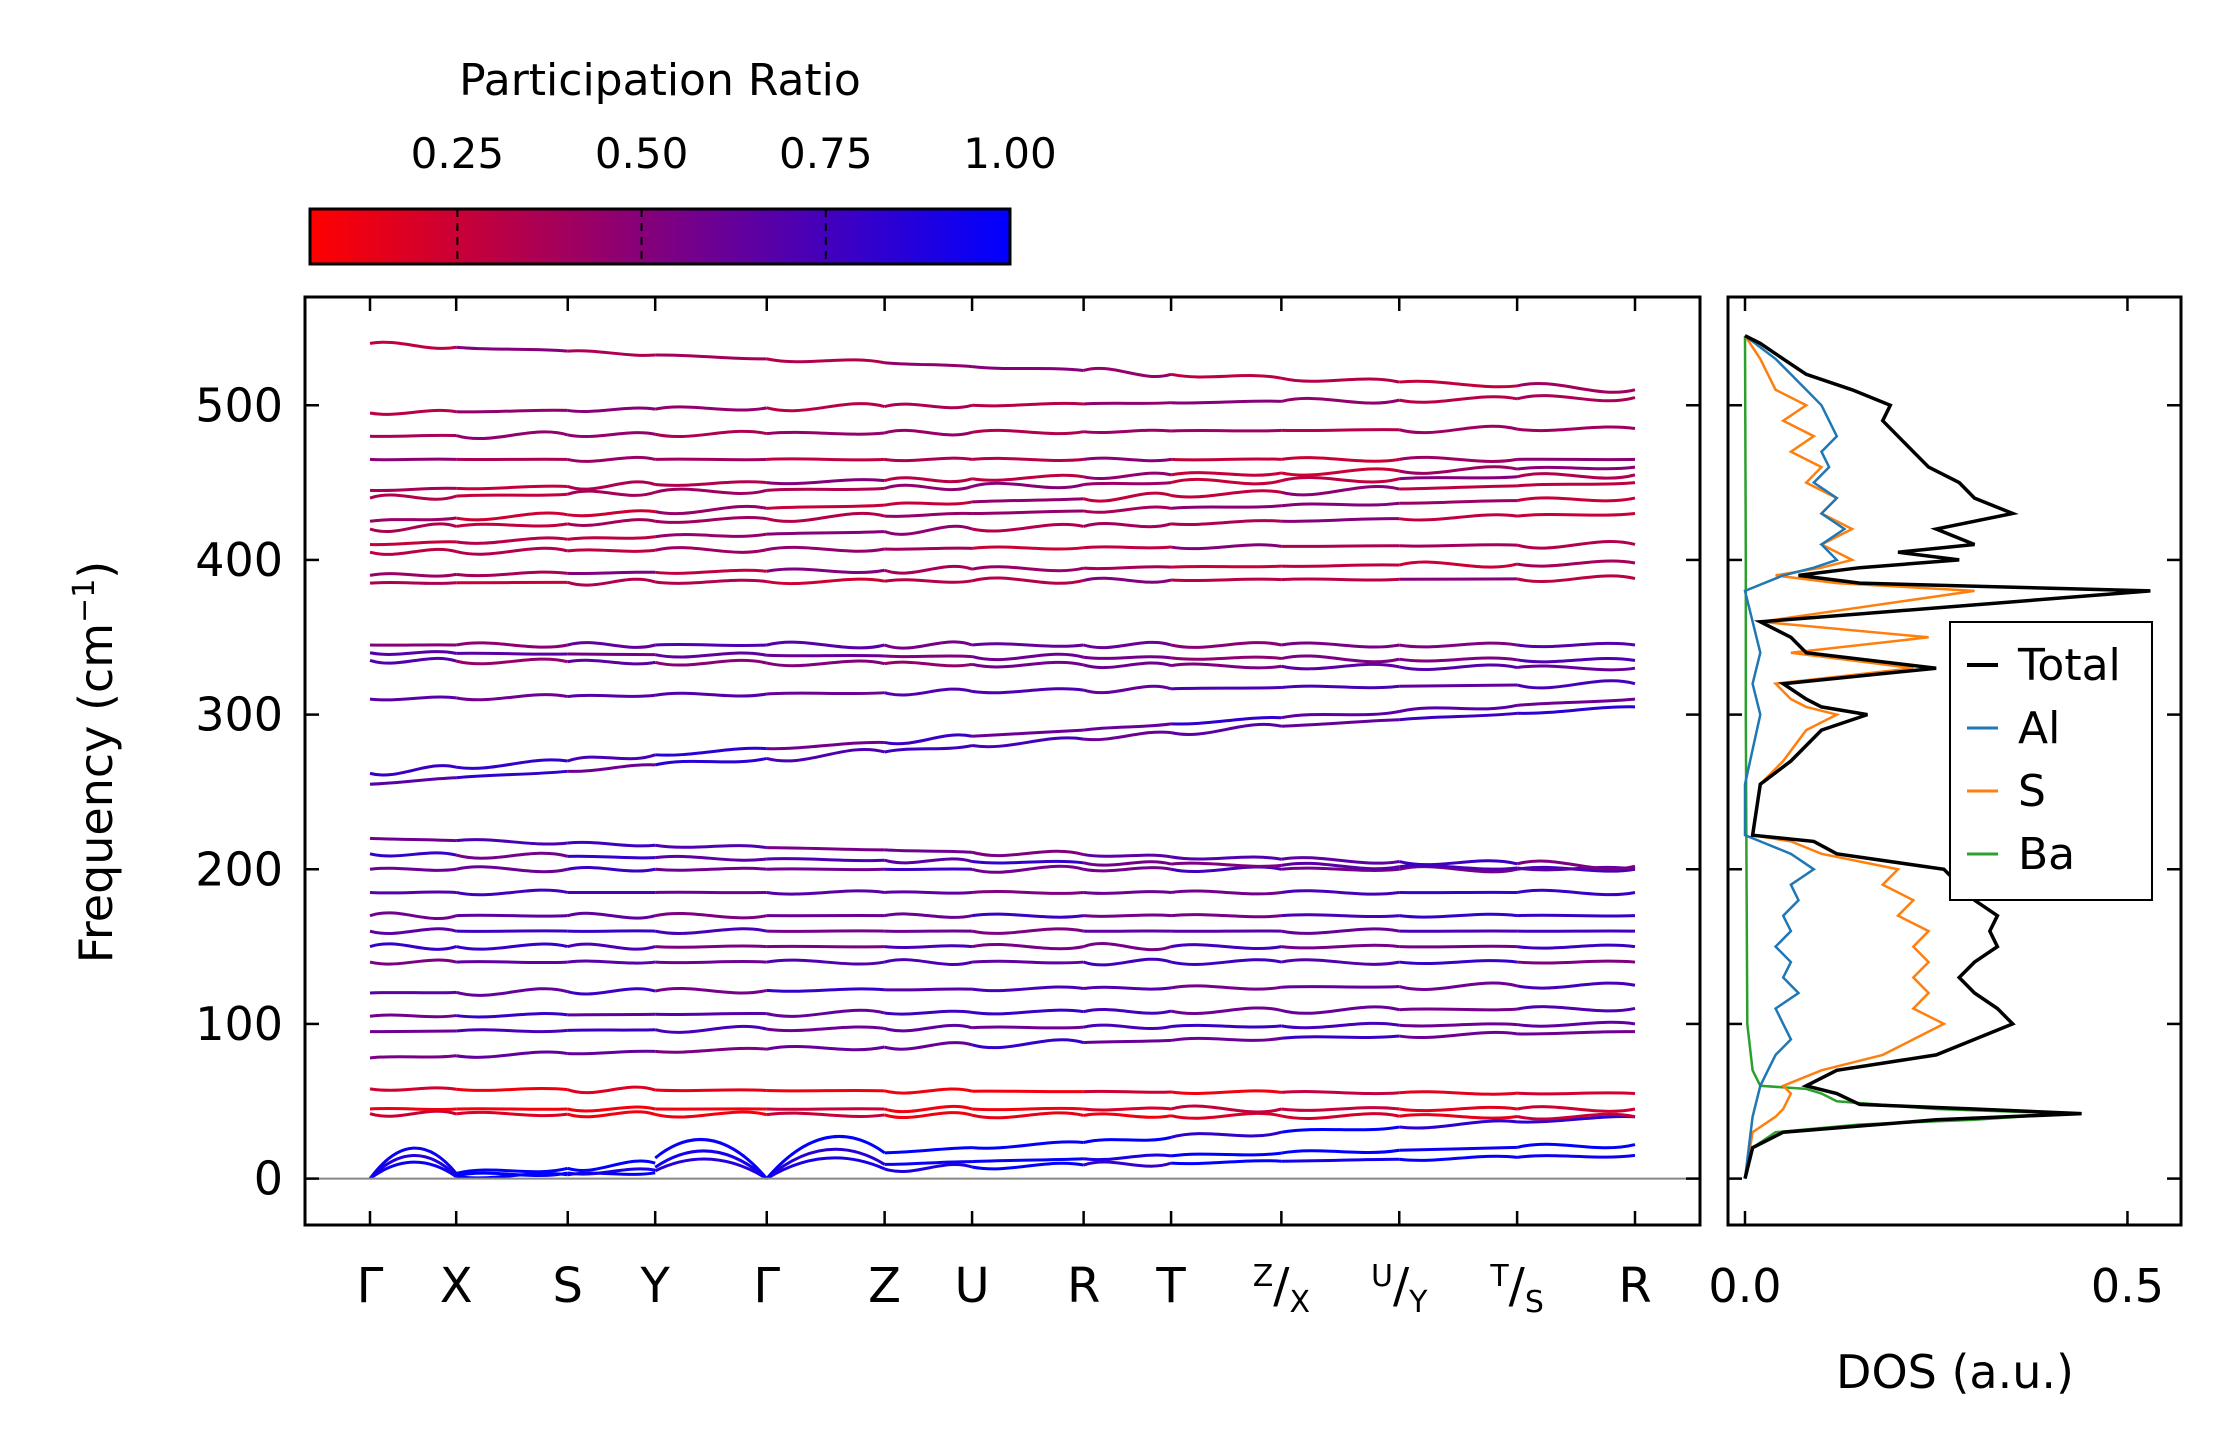  What do you see at coordinates (456, 1286) in the screenshot?
I see `k-point-label: X` at bounding box center [456, 1286].